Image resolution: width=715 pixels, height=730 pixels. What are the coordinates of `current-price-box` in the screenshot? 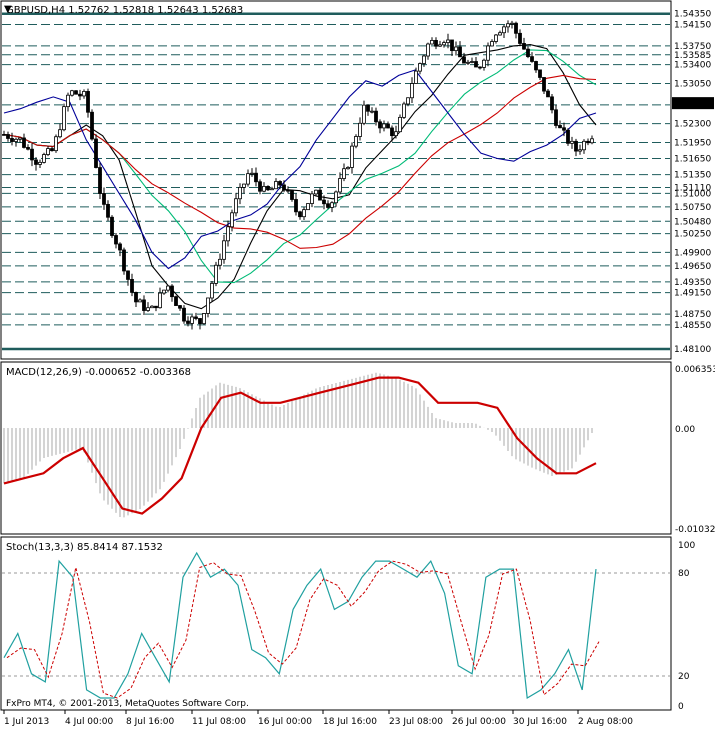 It's located at (693, 103).